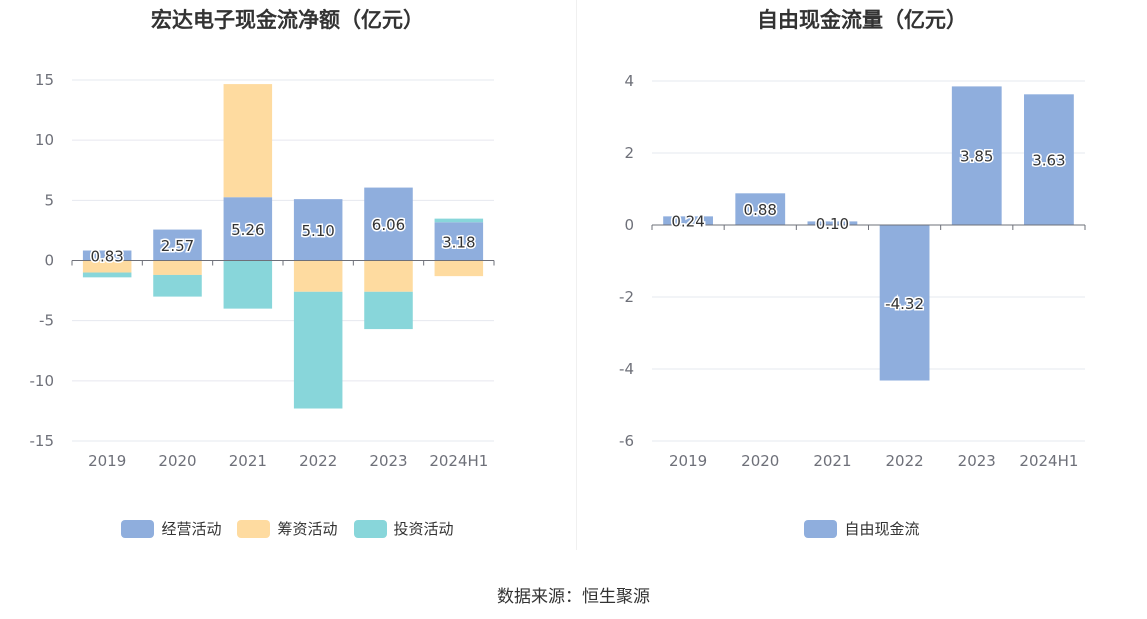 The image size is (1147, 619). I want to click on chart-legend: 自由现金流, so click(862, 528).